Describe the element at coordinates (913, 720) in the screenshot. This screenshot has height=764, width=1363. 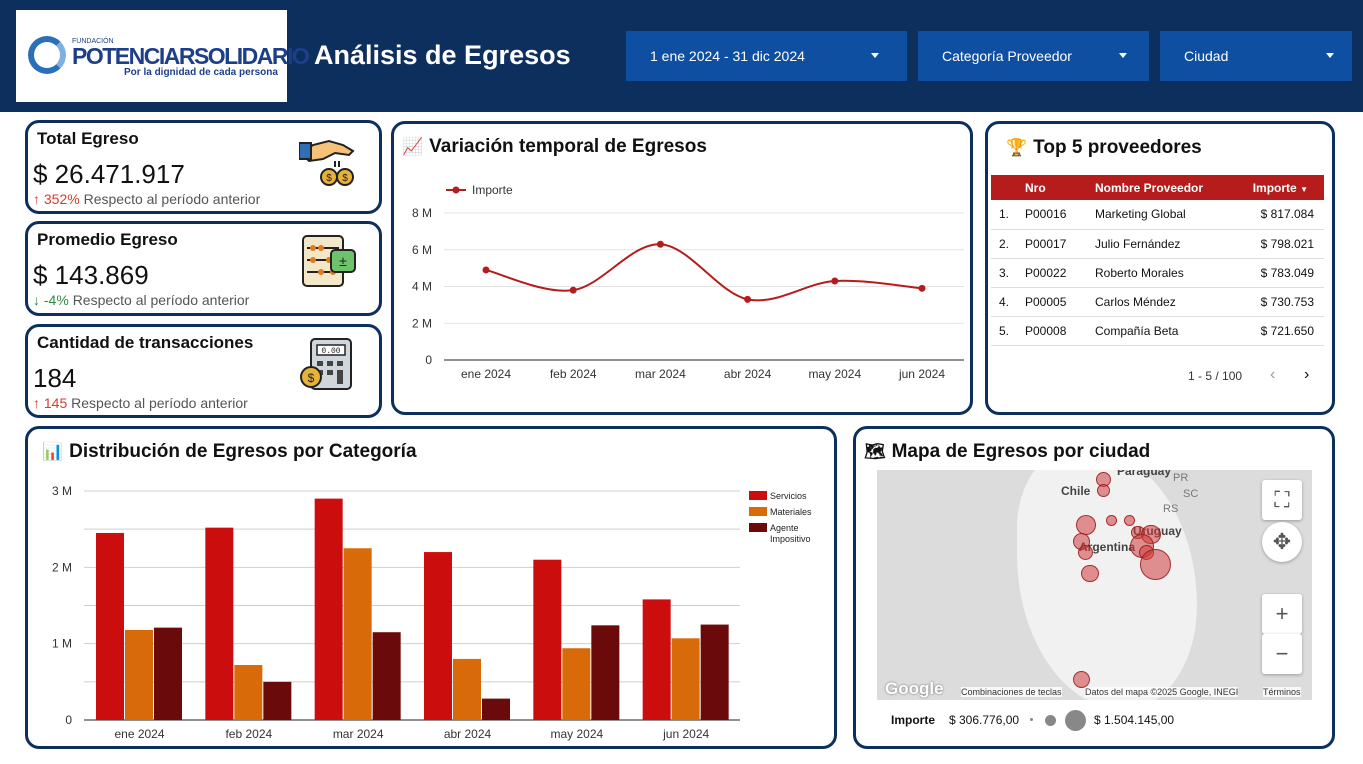
I see `map-legend-label: Importe` at that location.